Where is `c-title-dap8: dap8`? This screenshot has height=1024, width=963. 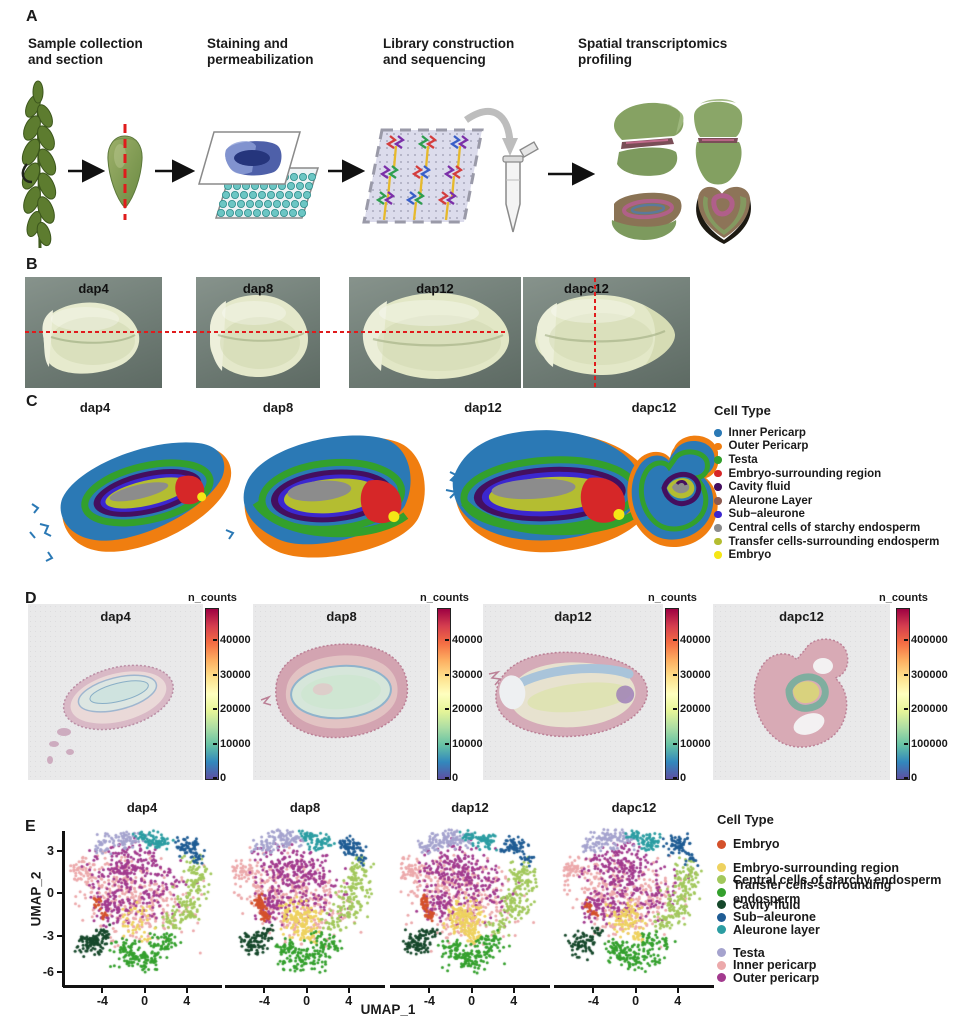
c-title-dap8: dap8 is located at coordinates (278, 407).